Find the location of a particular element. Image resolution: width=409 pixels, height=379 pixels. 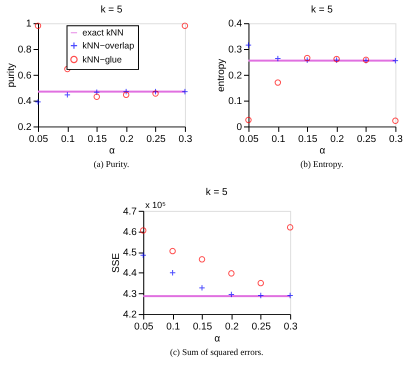

y-tick-label: 4.3 is located at coordinates (130, 294).